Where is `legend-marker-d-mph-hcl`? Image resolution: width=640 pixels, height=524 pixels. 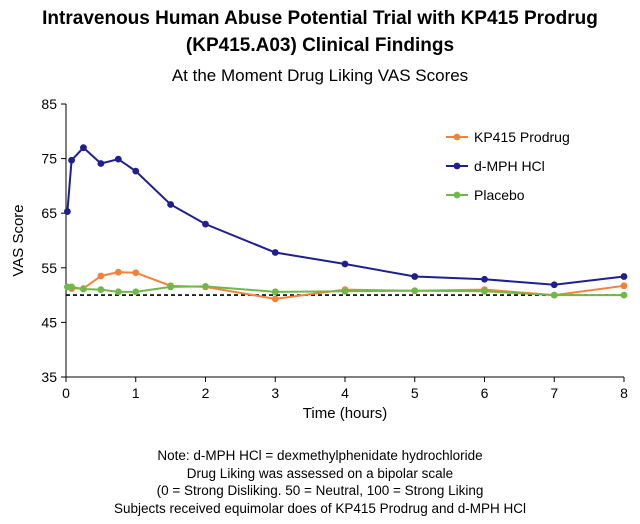 legend-marker-d-mph-hcl is located at coordinates (457, 166).